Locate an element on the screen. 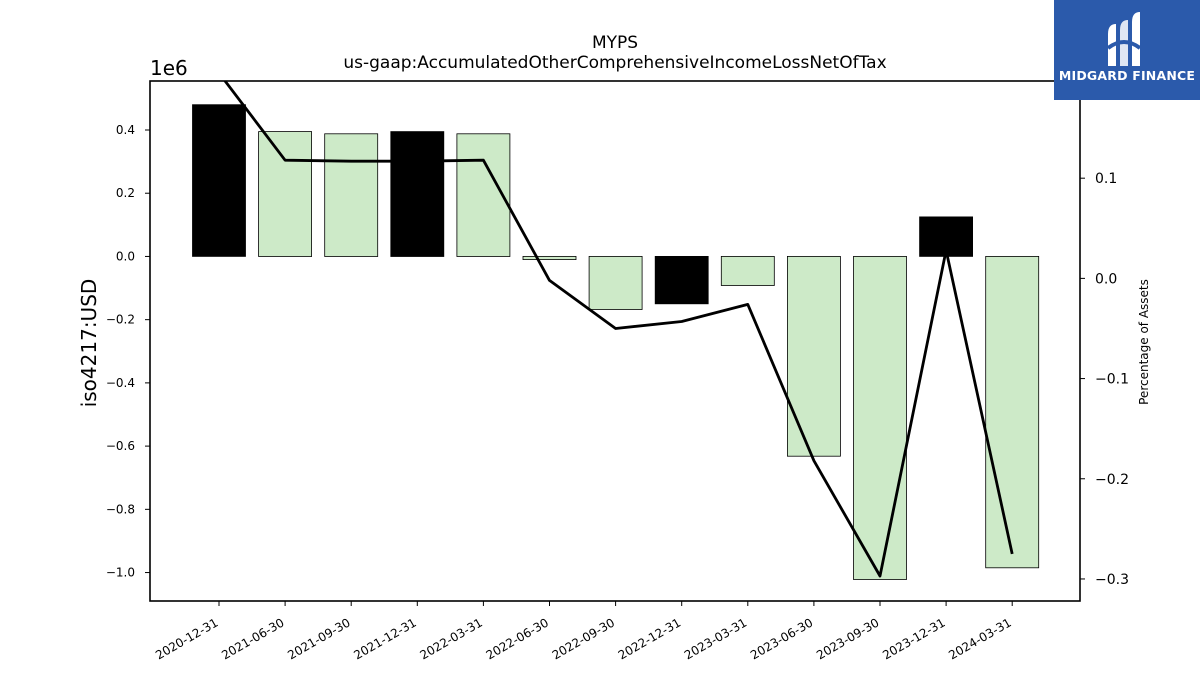 This screenshot has width=1200, height=675. x-tick-label: 2023-03-31 is located at coordinates (715, 638).